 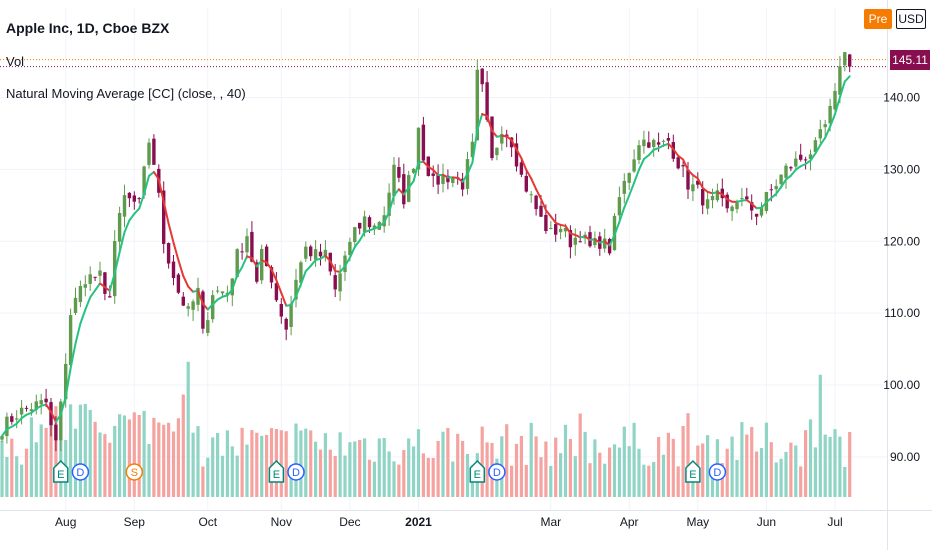 I want to click on x-tick-label: May, so click(x=697, y=522).